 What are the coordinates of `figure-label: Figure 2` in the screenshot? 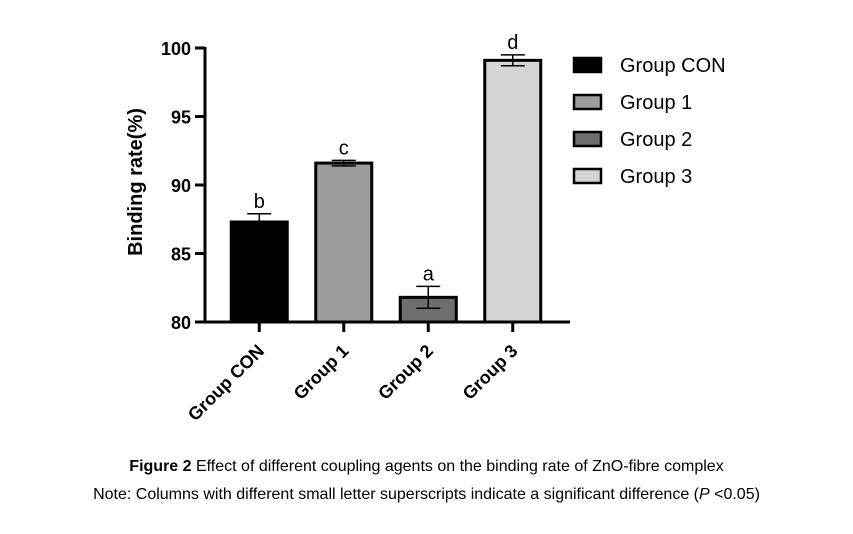 It's located at (160, 466).